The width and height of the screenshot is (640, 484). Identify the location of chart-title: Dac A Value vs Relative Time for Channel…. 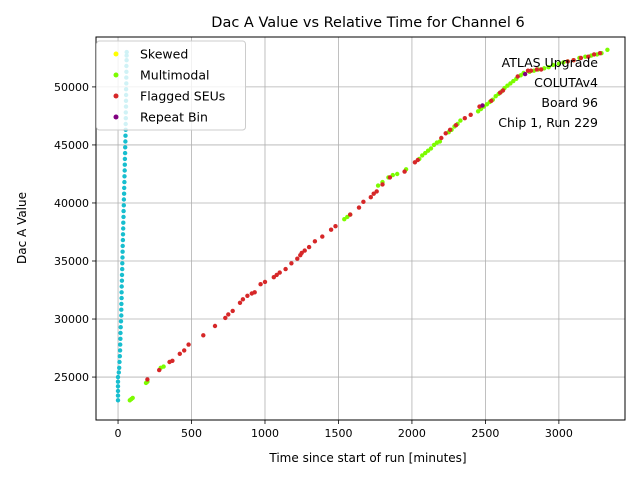
(367, 23).